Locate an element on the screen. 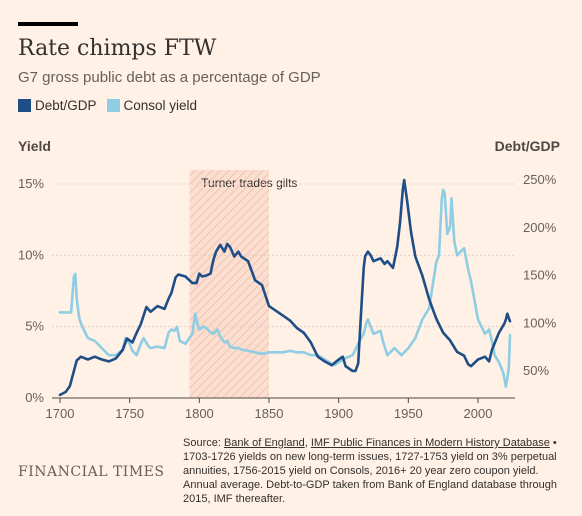 The width and height of the screenshot is (582, 516). left-tick-label: 15% is located at coordinates (31, 183).